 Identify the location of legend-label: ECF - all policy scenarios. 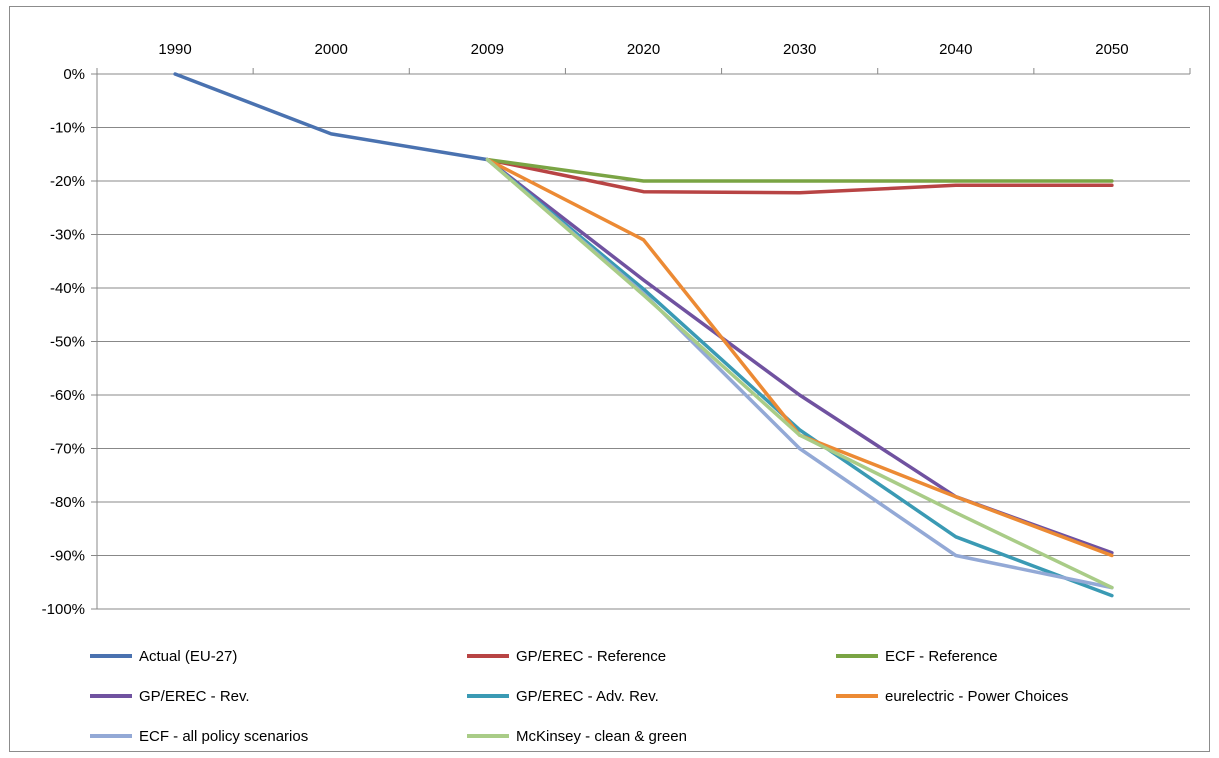
(223, 736).